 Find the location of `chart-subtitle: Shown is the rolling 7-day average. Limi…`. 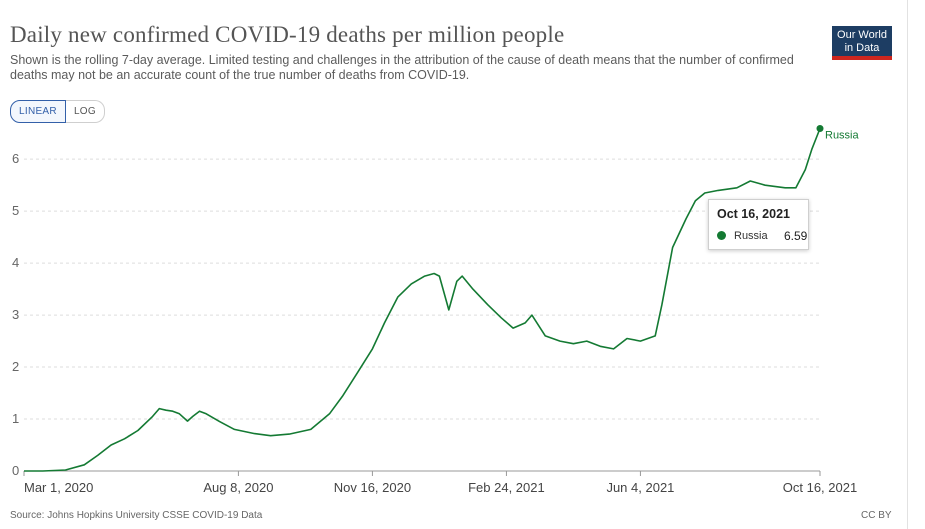

chart-subtitle: Shown is the rolling 7-day average. Limi… is located at coordinates (402, 67).